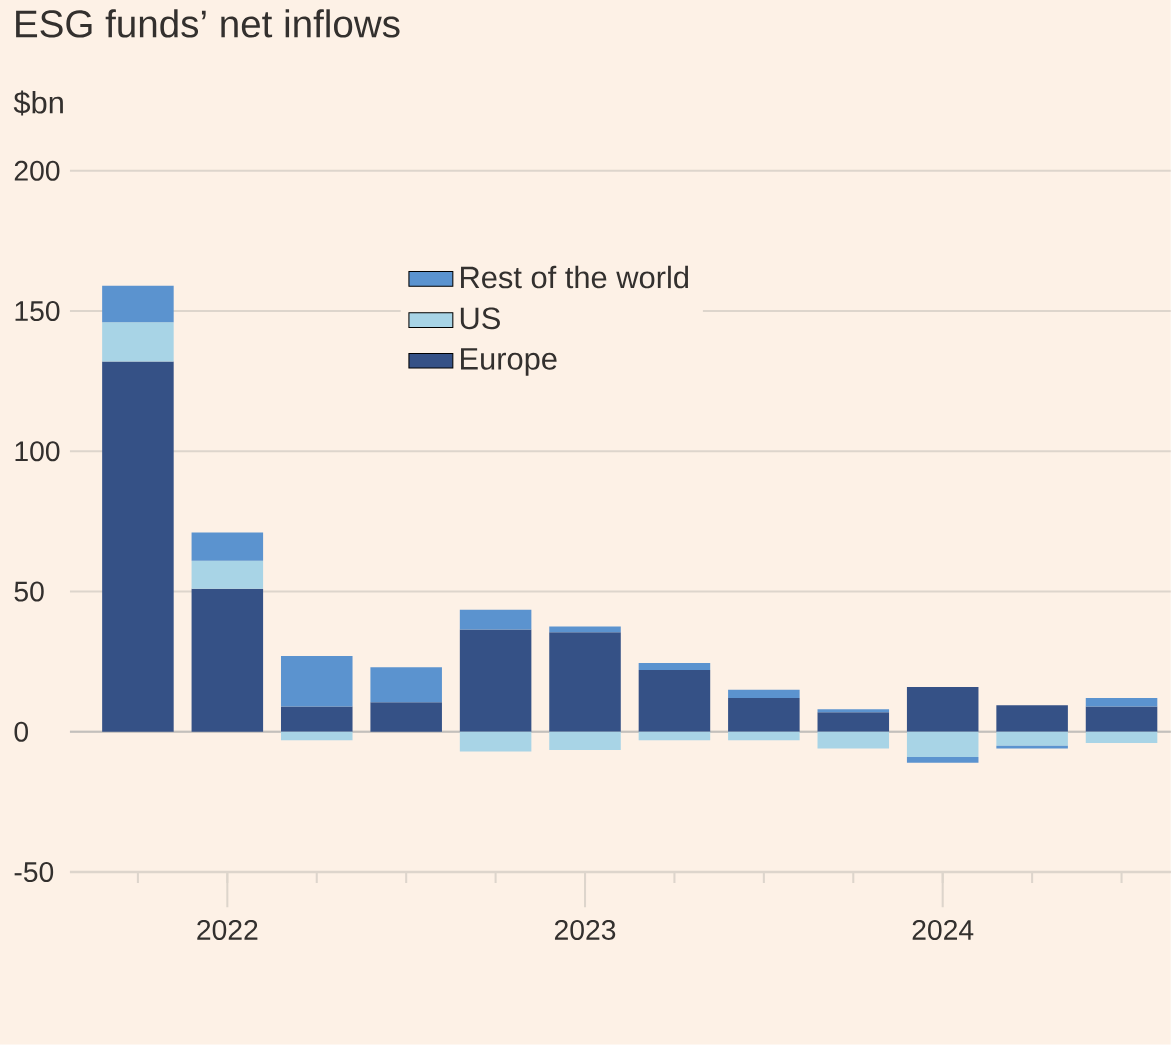  I want to click on y-tick-label: 150, so click(37, 311).